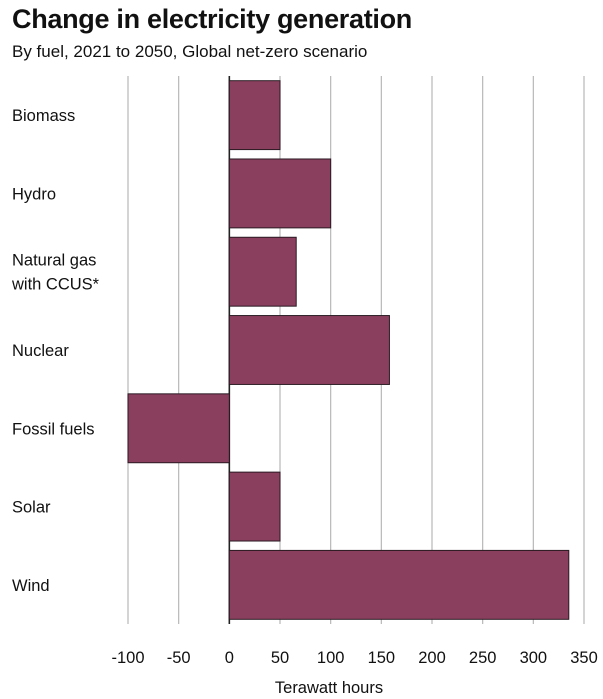 The height and width of the screenshot is (699, 603). What do you see at coordinates (31, 508) in the screenshot?
I see `category-label: Solar` at bounding box center [31, 508].